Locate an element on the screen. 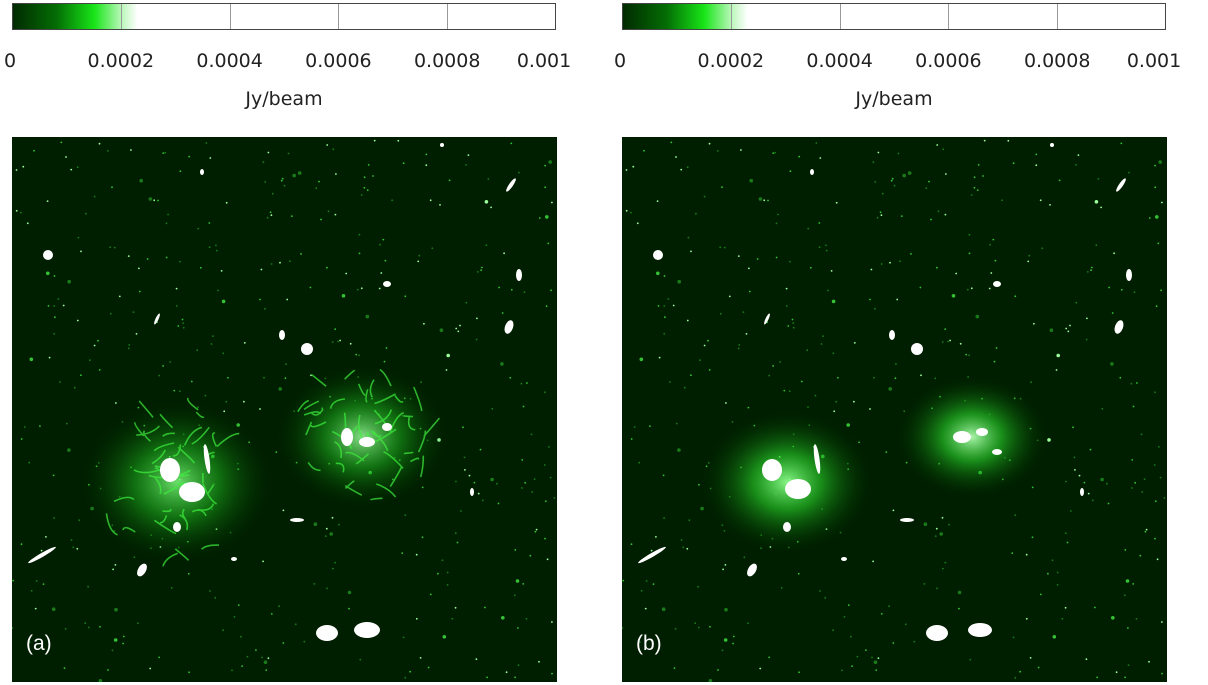  colorbar-tick is located at coordinates (840, 16).